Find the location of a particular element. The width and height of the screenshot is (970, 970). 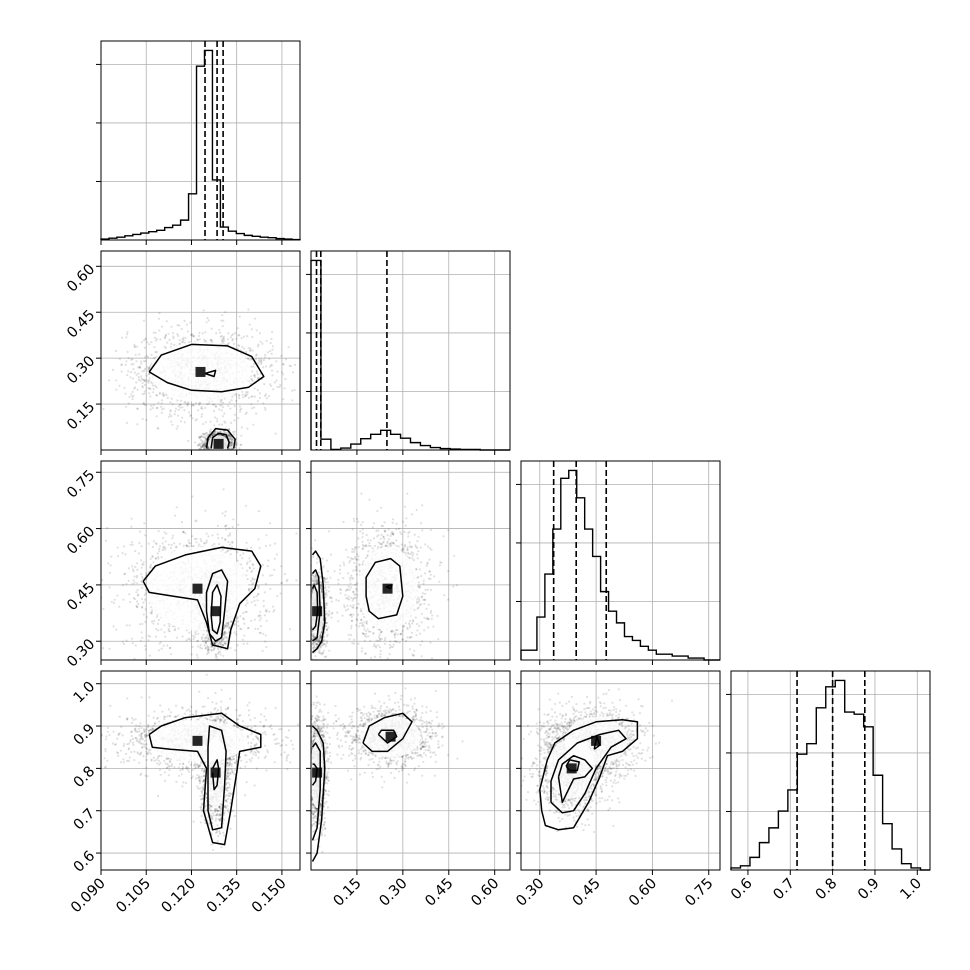

x-tick-label: 0.6 is located at coordinates (742, 890).